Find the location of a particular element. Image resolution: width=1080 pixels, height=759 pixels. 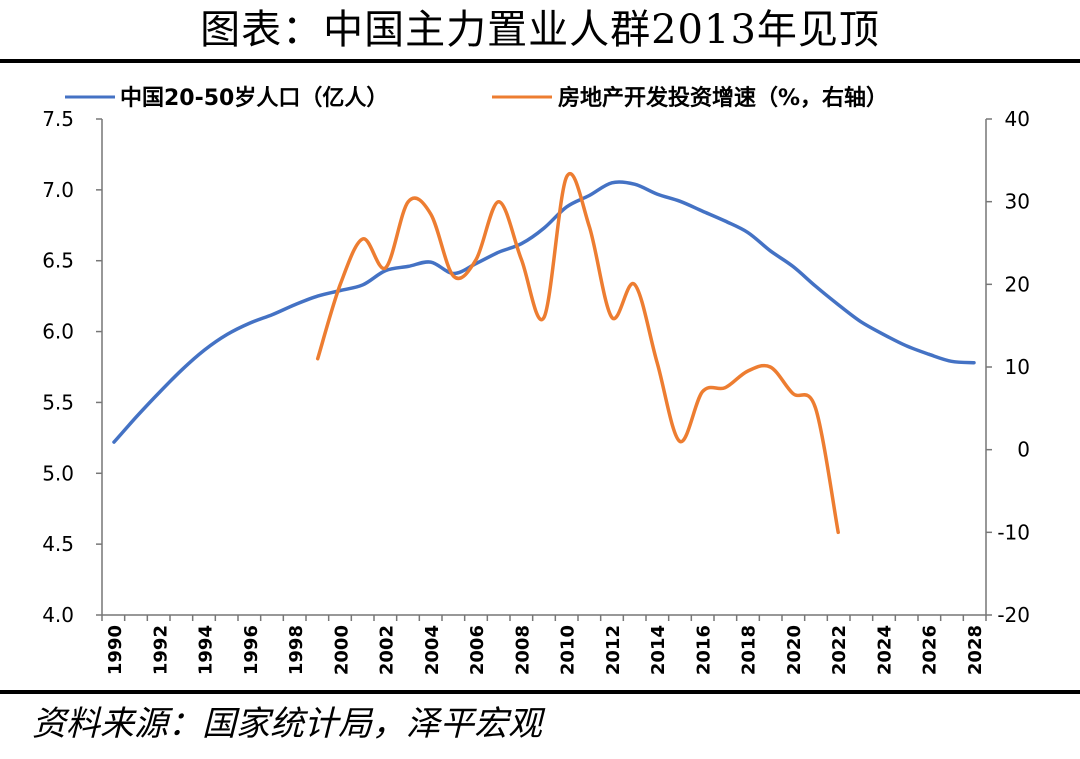

legend-label-population: 中国20-50岁人口（亿人） is located at coordinates (254, 98).